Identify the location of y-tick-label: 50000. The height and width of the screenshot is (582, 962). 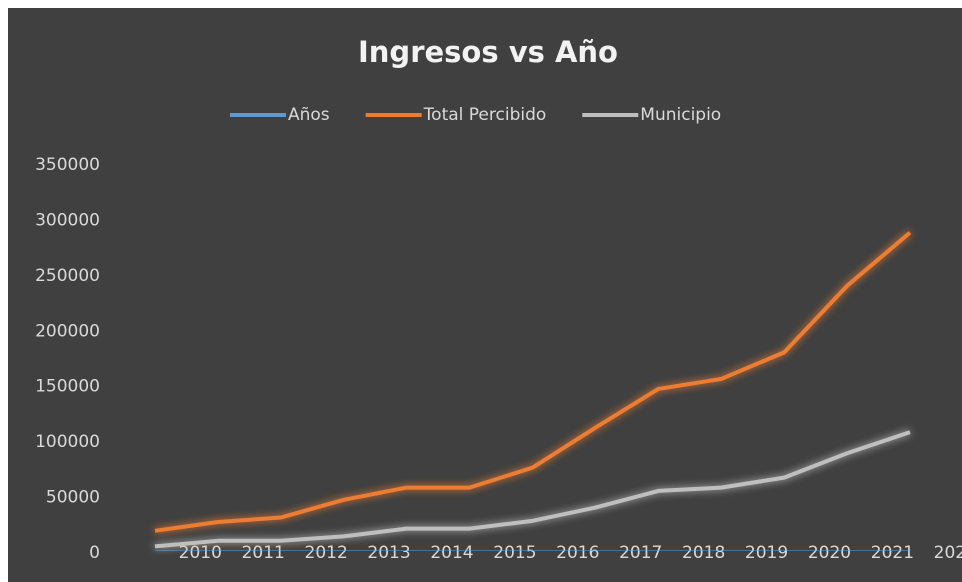
(73, 498).